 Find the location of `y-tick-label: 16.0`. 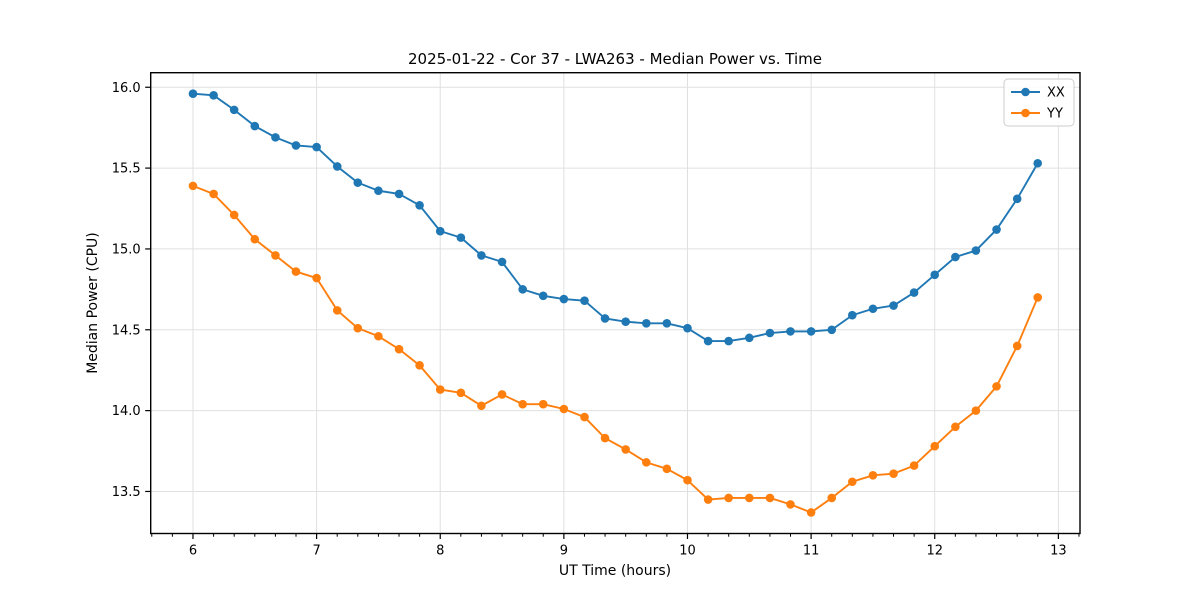

y-tick-label: 16.0 is located at coordinates (126, 88).